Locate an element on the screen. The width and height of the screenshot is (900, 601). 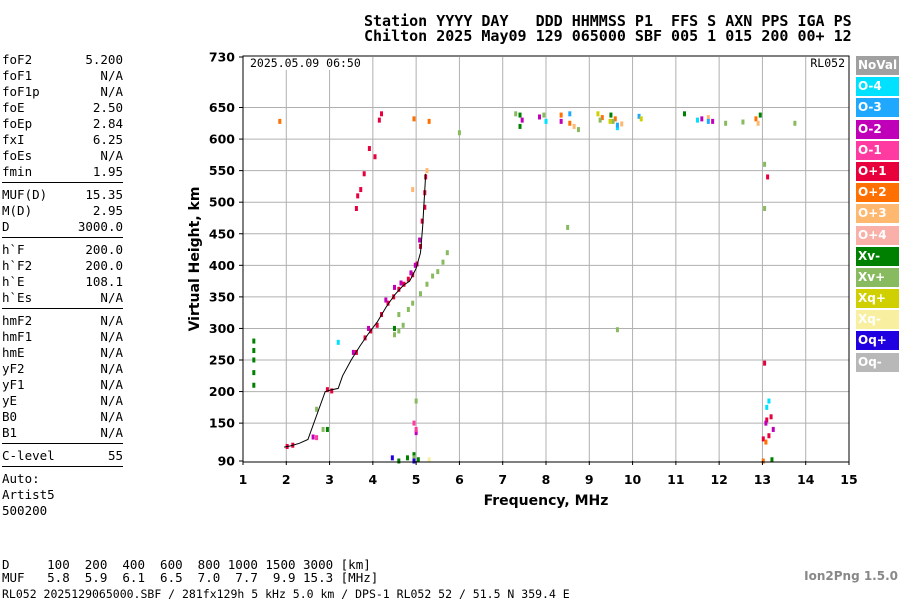
legend-item-oplus1: O+1 is located at coordinates (877, 171).